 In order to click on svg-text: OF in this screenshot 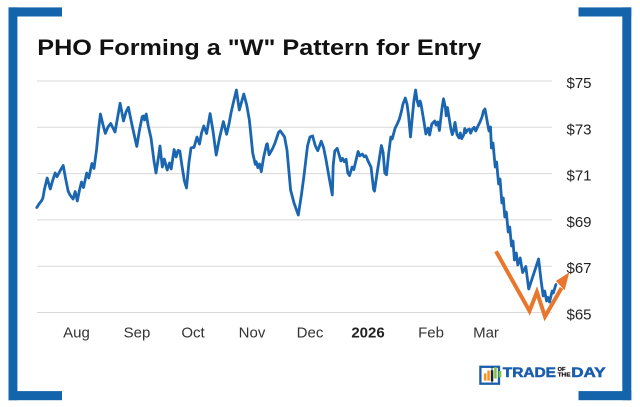, I will do `click(562, 370)`.